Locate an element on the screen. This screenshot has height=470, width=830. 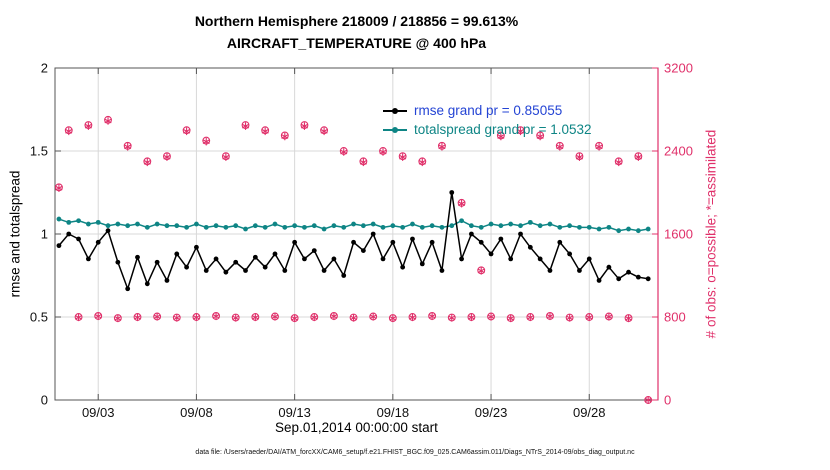
svg-text: 1 is located at coordinates (44, 234).